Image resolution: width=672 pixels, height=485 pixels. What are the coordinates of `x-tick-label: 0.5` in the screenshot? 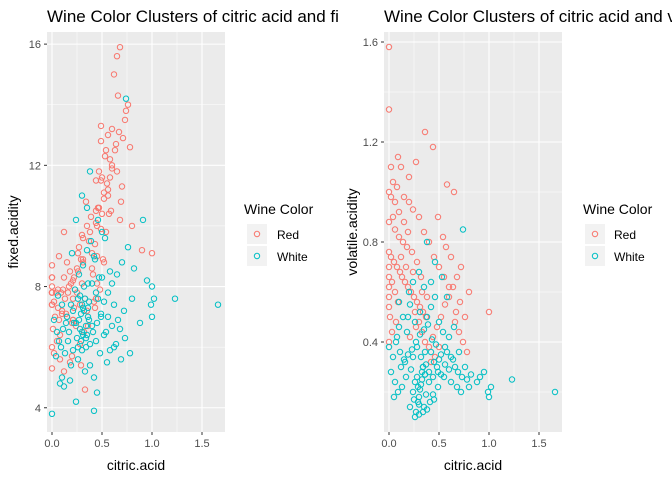 It's located at (101, 444).